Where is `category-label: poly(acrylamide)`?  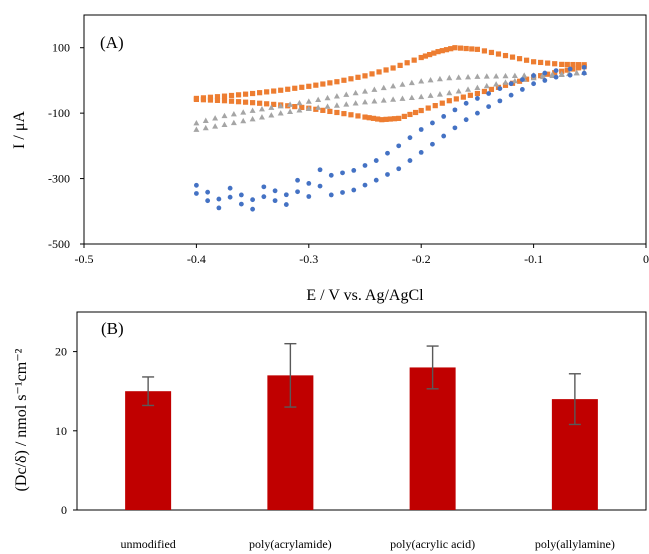 category-label: poly(acrylamide) is located at coordinates (290, 544).